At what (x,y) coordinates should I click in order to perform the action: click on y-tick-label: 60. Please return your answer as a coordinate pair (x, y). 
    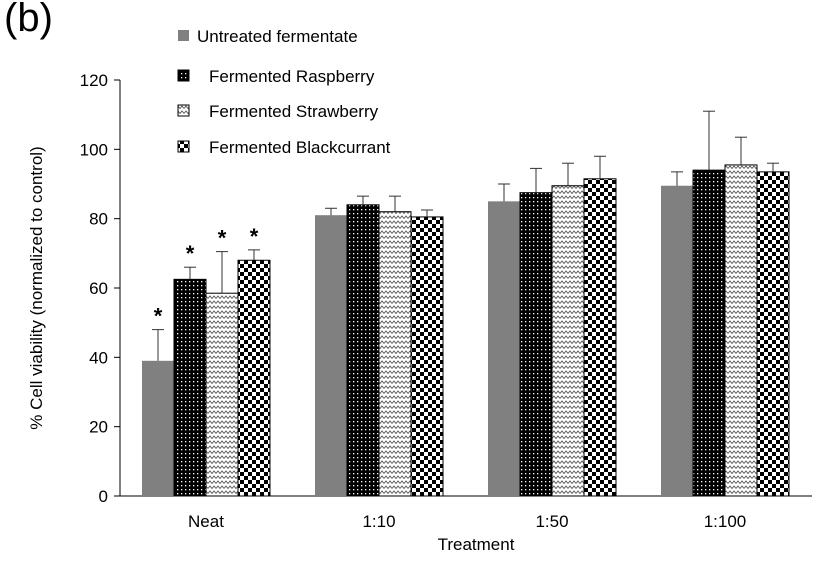
    Looking at the image, I should click on (98, 288).